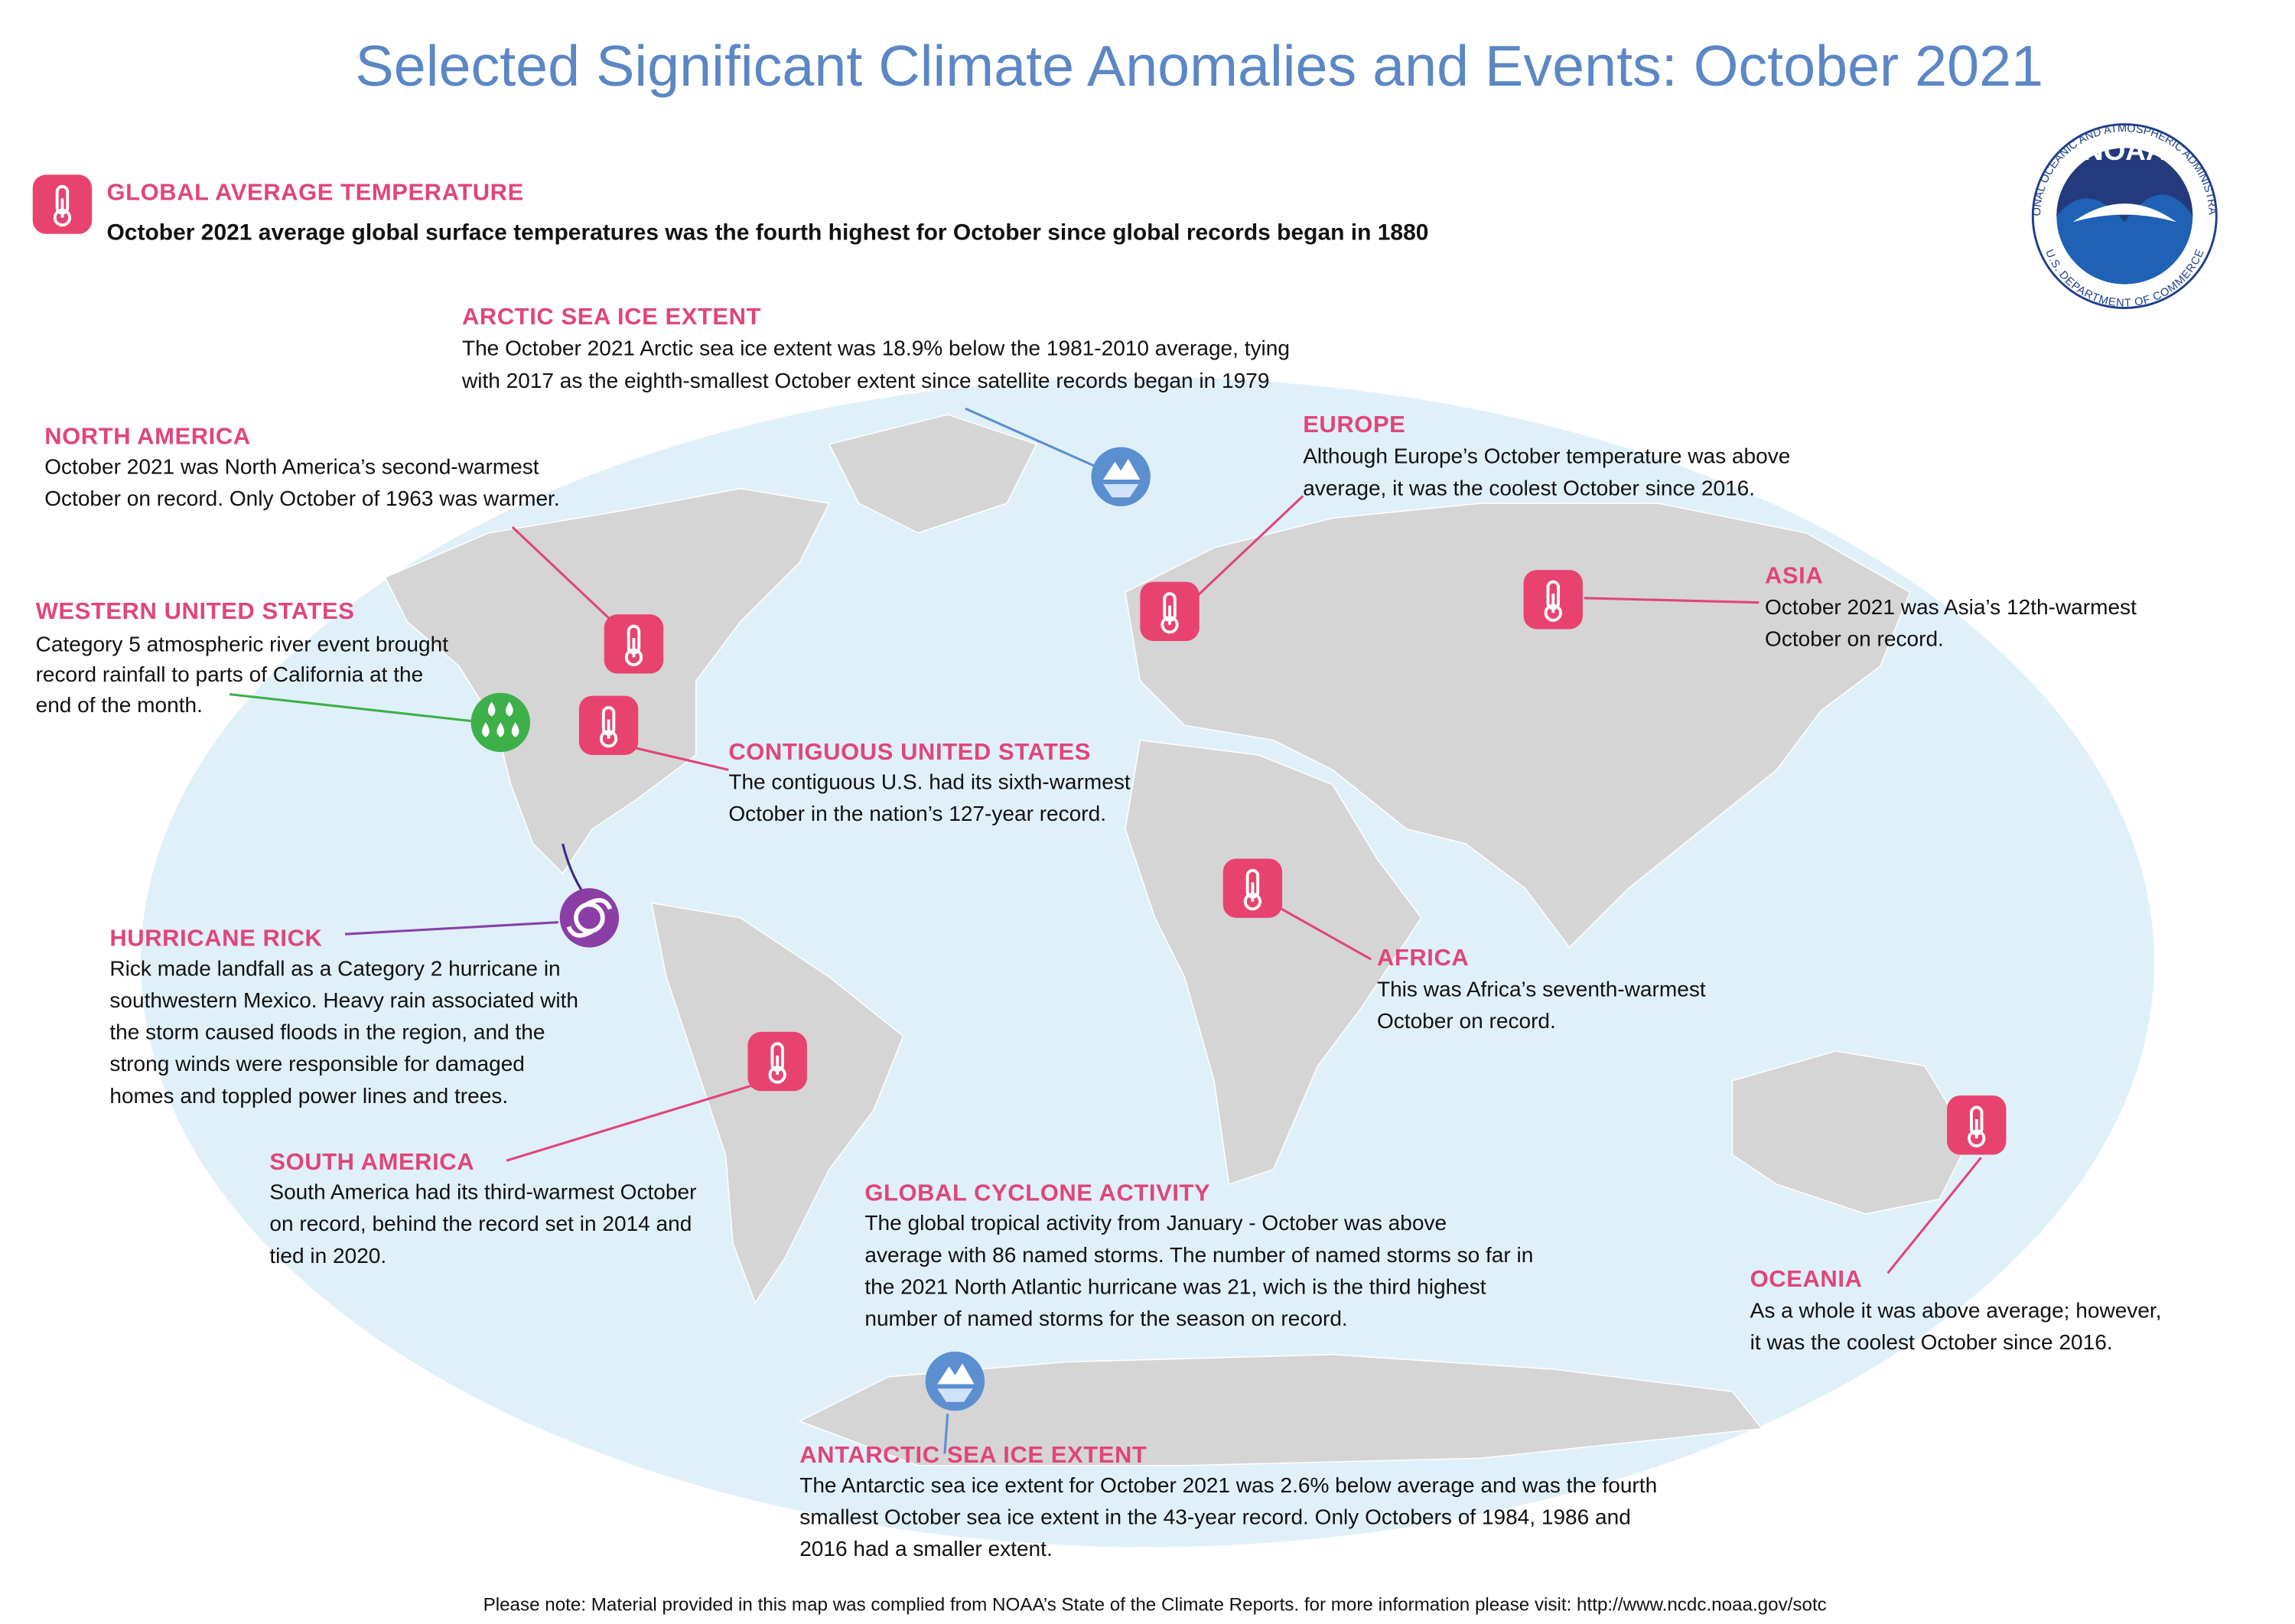 This screenshot has height=1624, width=2295. What do you see at coordinates (1037, 1193) in the screenshot?
I see `event-heading: GLOBAL CYCLONE ACTIVITY` at bounding box center [1037, 1193].